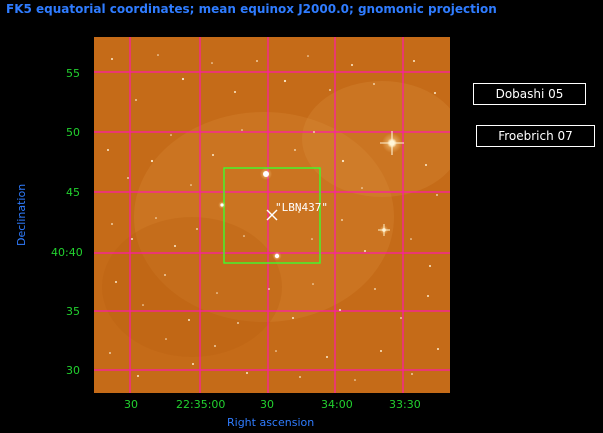 Image resolution: width=603 pixels, height=433 pixels. What do you see at coordinates (376, 139) in the screenshot?
I see `nebula-highlight` at bounding box center [376, 139].